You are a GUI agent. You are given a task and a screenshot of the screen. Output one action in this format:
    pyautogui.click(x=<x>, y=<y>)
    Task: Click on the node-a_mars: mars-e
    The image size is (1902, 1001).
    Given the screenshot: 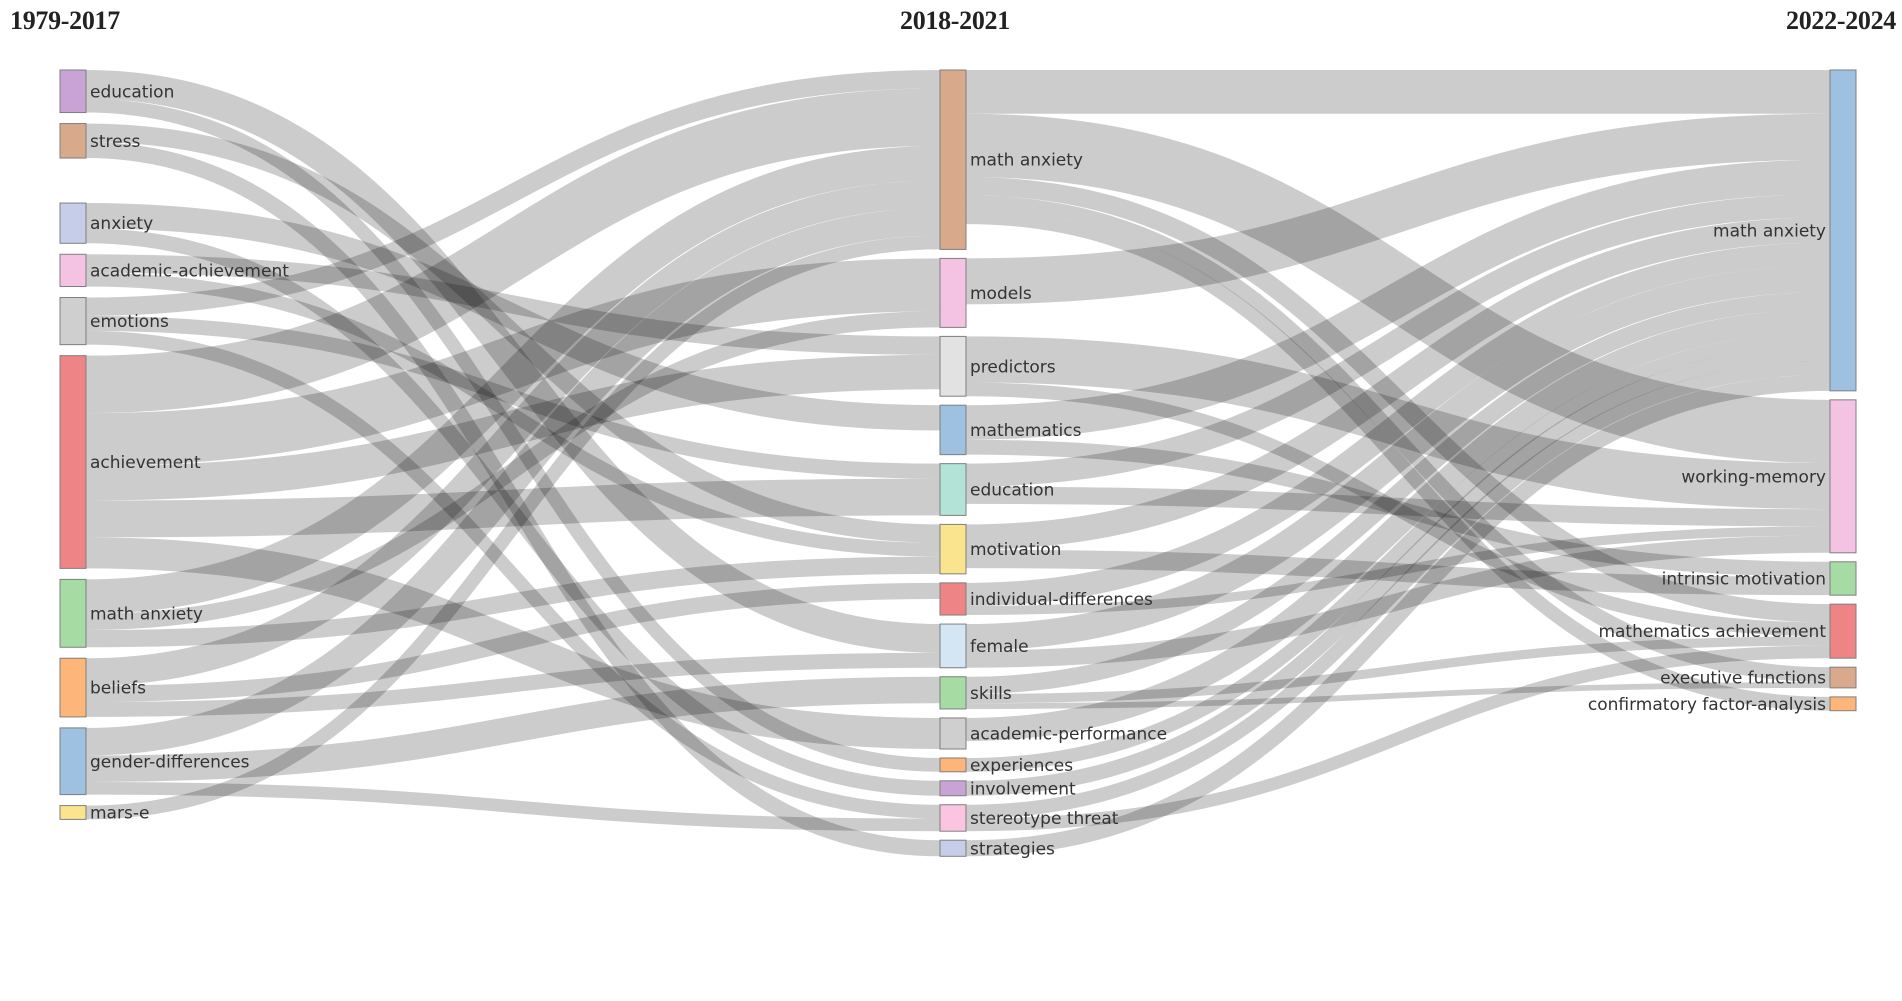 What is the action you would take?
    pyautogui.click(x=104, y=814)
    